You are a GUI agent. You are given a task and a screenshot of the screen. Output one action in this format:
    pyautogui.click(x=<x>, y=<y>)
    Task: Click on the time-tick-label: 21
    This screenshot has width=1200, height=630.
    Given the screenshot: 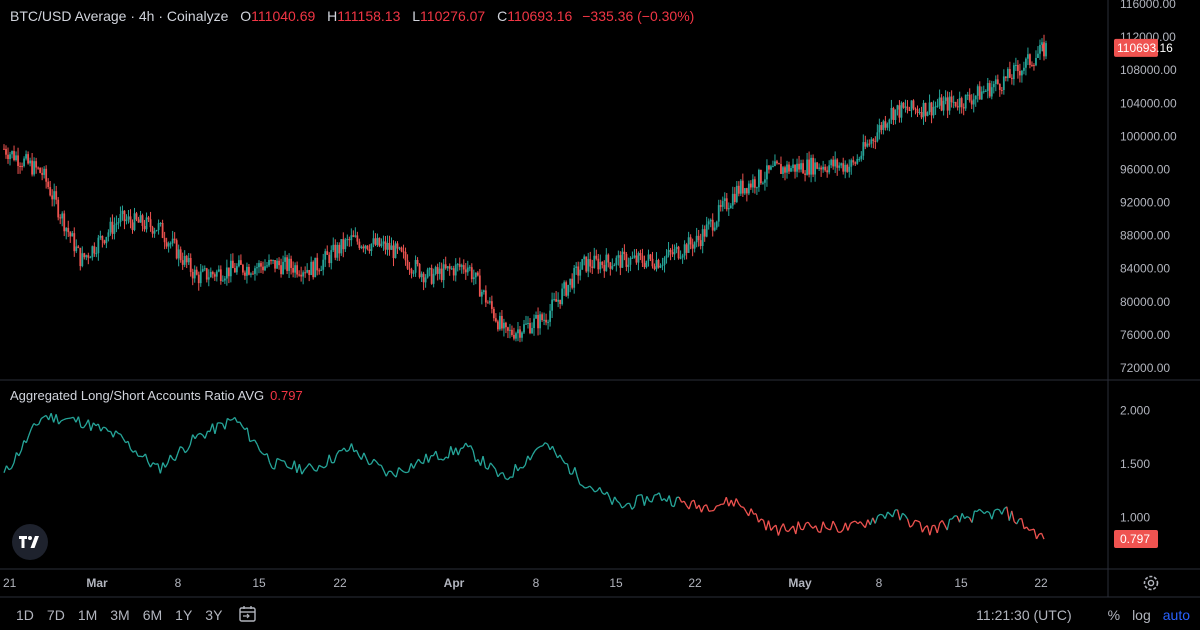 What is the action you would take?
    pyautogui.click(x=10, y=583)
    